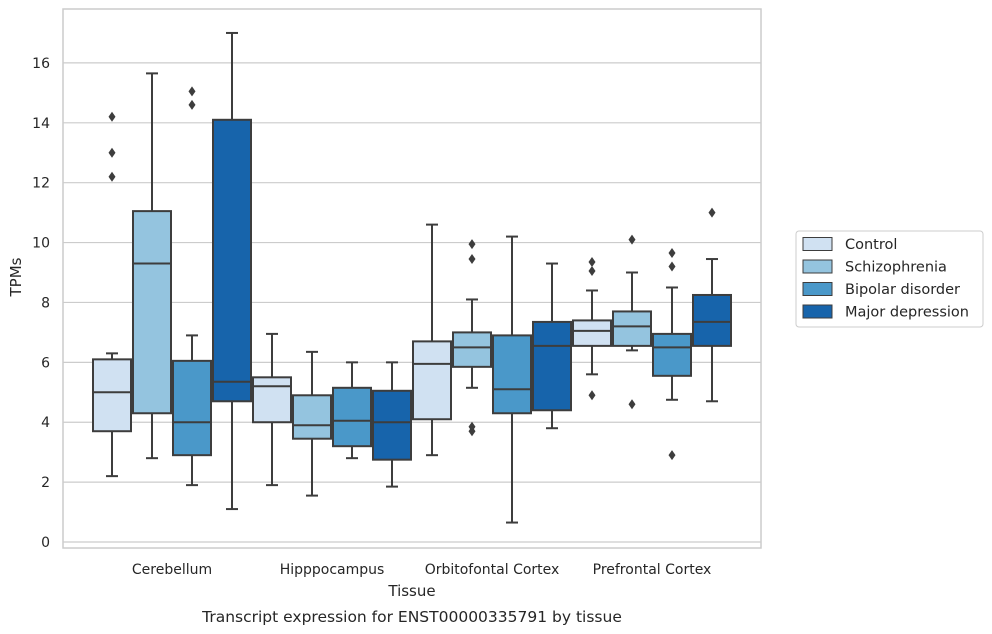  I want to click on y-tick-labels: 0 2 4 6 8 10 12 14 16, so click(41, 303).